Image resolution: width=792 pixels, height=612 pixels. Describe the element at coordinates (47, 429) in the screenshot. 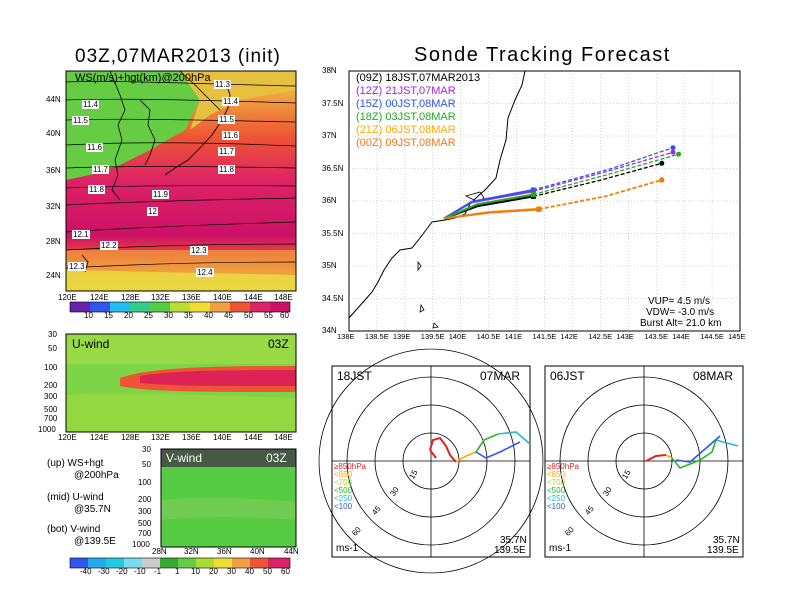

I see `uwind-p-tick: 1000` at that location.